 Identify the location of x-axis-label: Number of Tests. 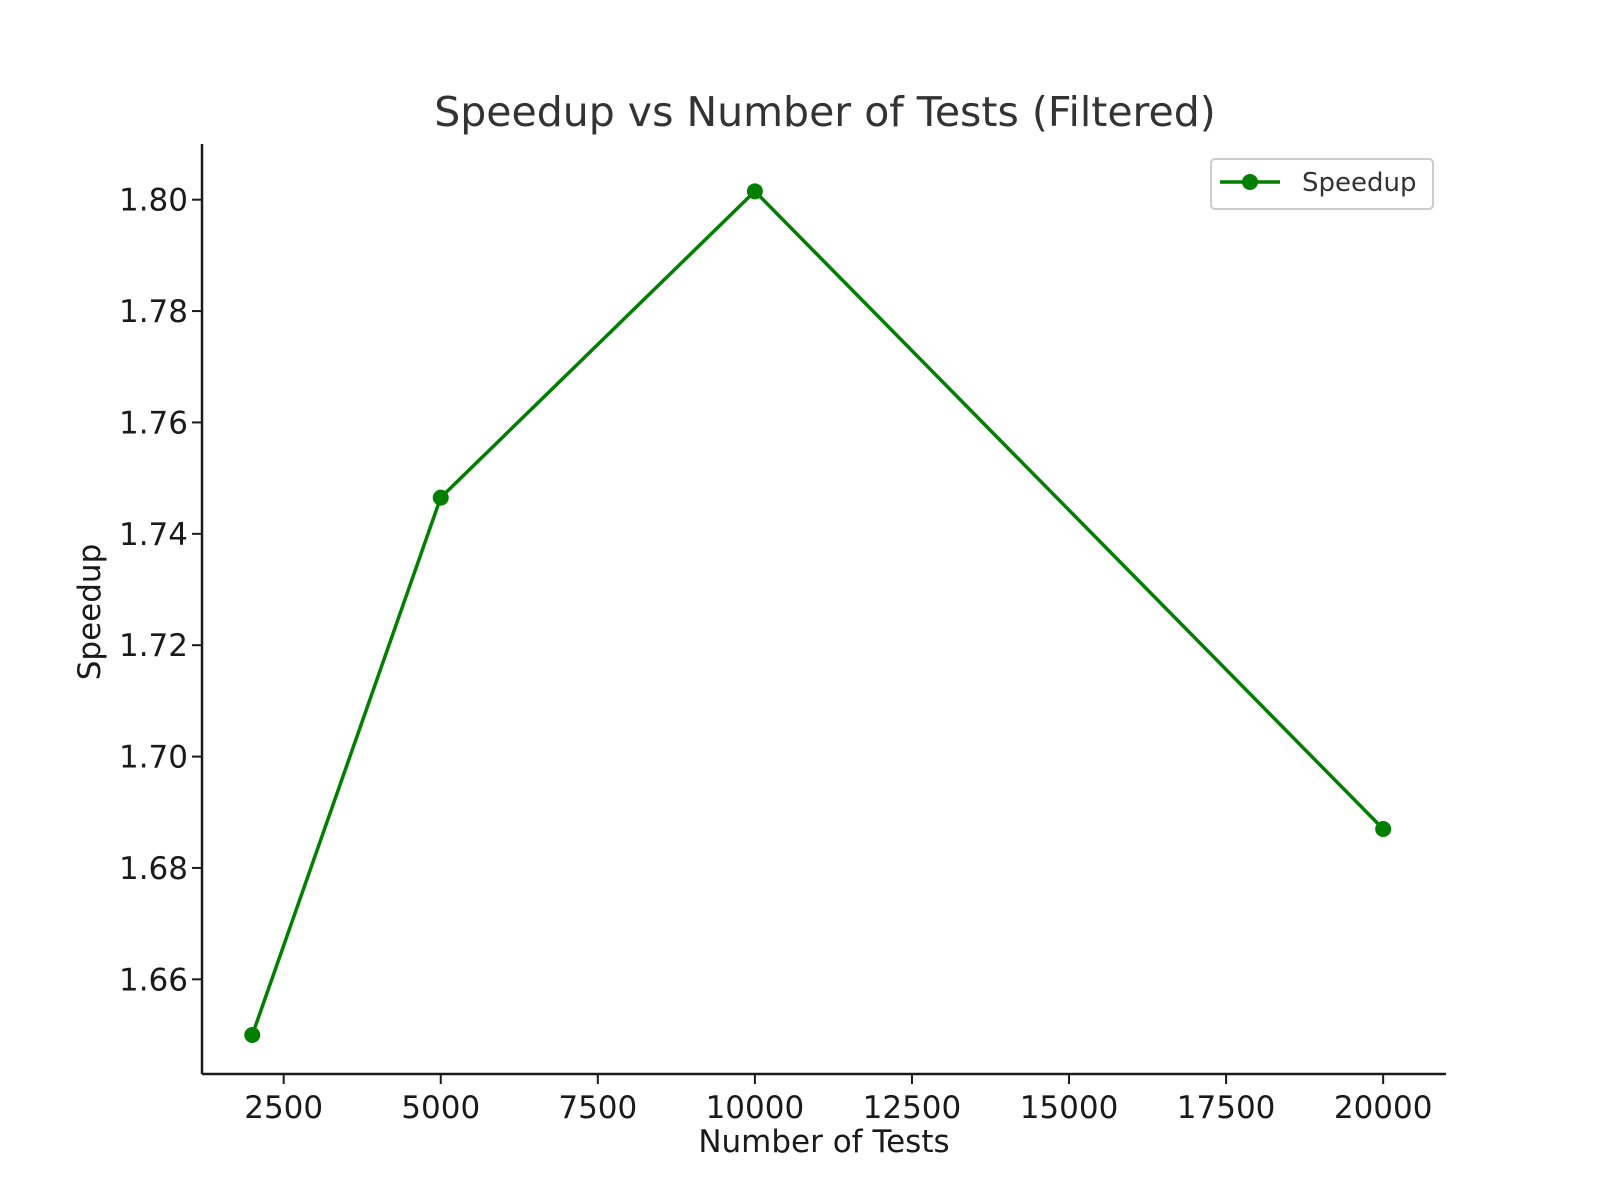
(823, 1142).